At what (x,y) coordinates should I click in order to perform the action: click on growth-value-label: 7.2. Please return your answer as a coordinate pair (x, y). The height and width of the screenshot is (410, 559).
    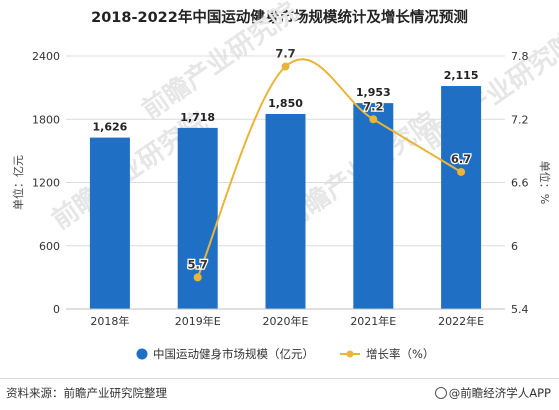
    Looking at the image, I should click on (373, 106).